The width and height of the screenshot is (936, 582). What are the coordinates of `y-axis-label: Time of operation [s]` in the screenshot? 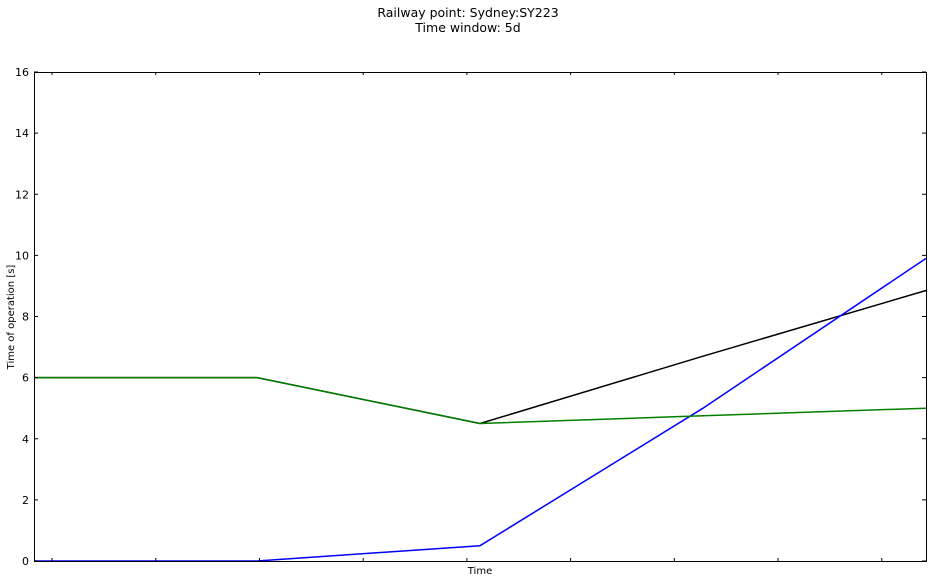 It's located at (11, 318).